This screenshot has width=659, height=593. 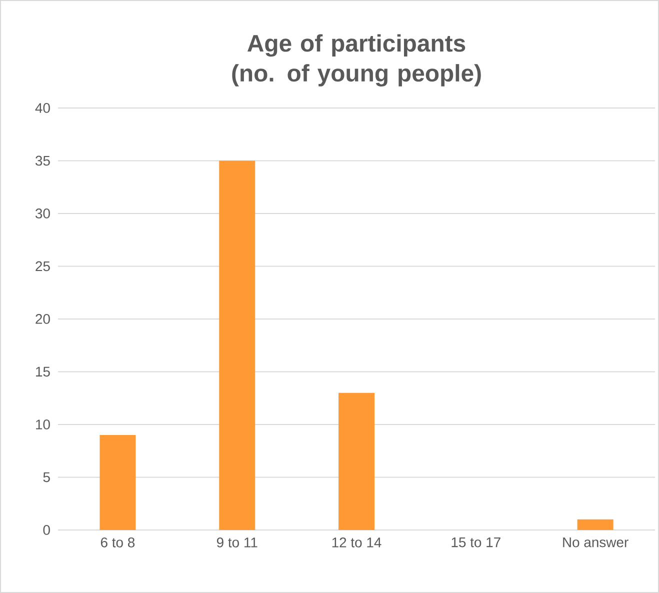 I want to click on x-tick-label: 15 to 17, so click(x=476, y=543).